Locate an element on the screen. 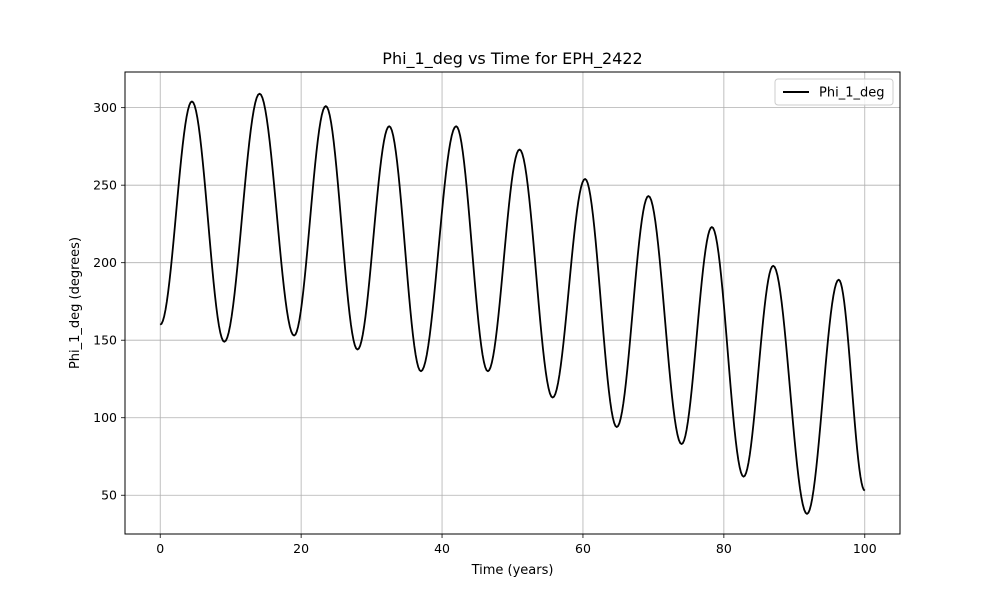 This screenshot has height=600, width=1000. x-tick-label: 100 is located at coordinates (865, 548).